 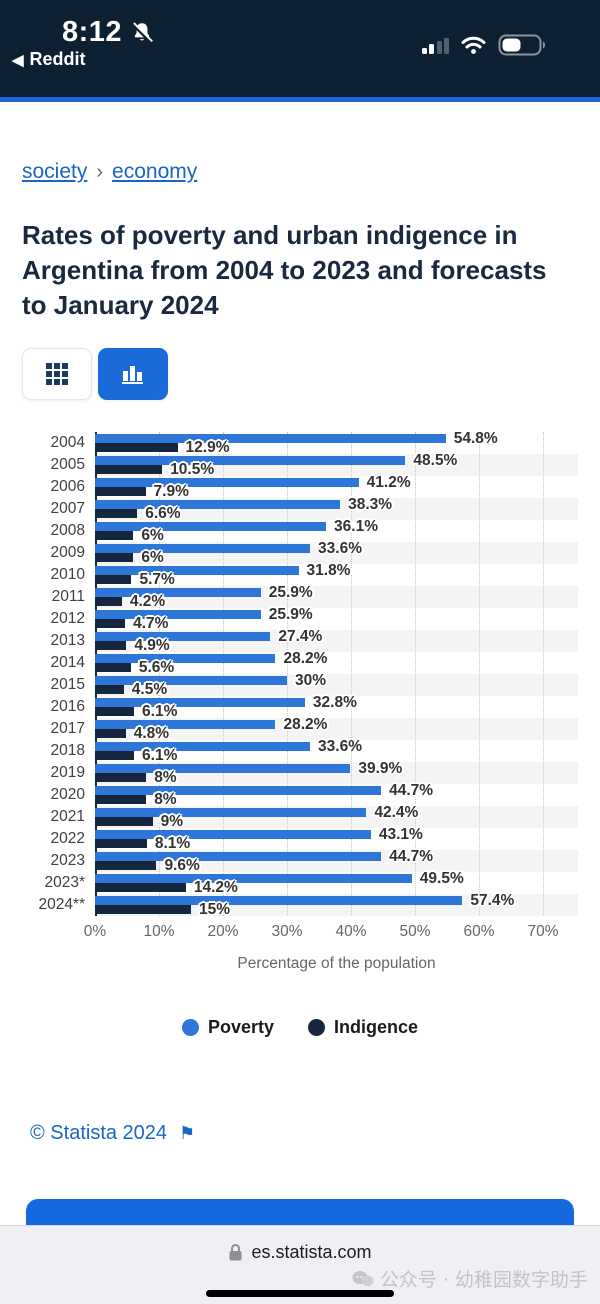 What do you see at coordinates (435, 461) in the screenshot?
I see `poverty-value-label: 48.5%` at bounding box center [435, 461].